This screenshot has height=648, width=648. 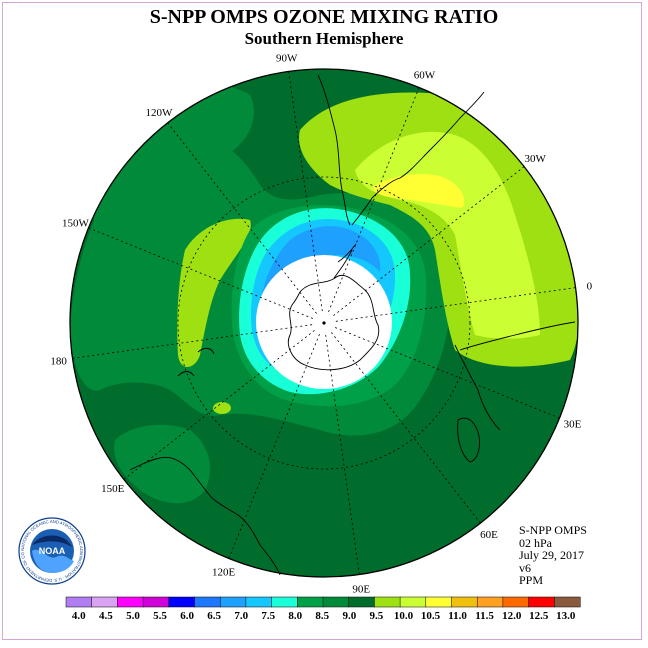 What do you see at coordinates (590, 287) in the screenshot?
I see `longitude-label: 0` at bounding box center [590, 287].